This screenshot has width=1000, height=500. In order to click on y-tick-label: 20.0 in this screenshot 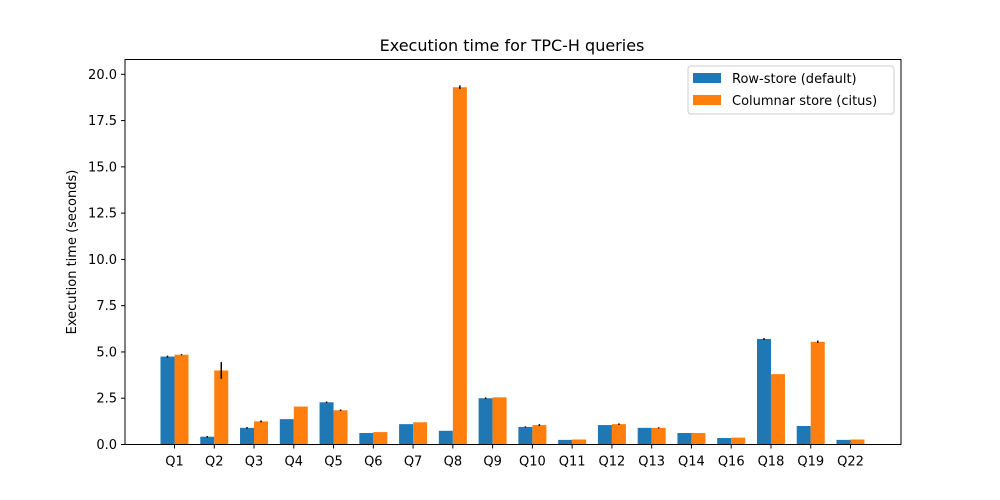, I will do `click(102, 75)`.